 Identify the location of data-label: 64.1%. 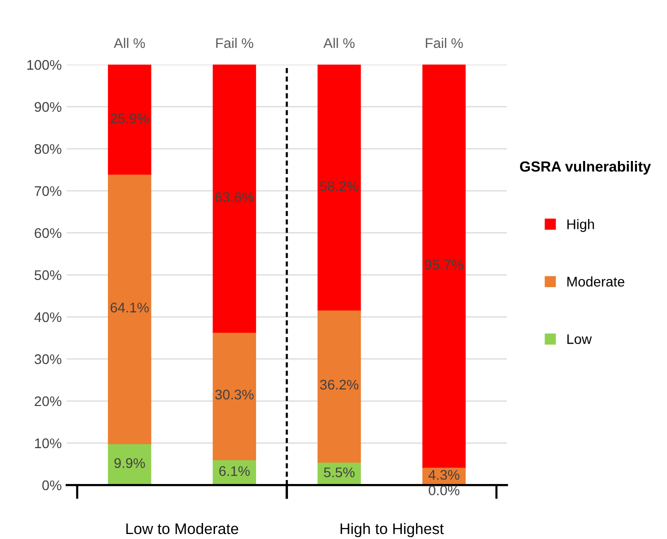
(129, 307).